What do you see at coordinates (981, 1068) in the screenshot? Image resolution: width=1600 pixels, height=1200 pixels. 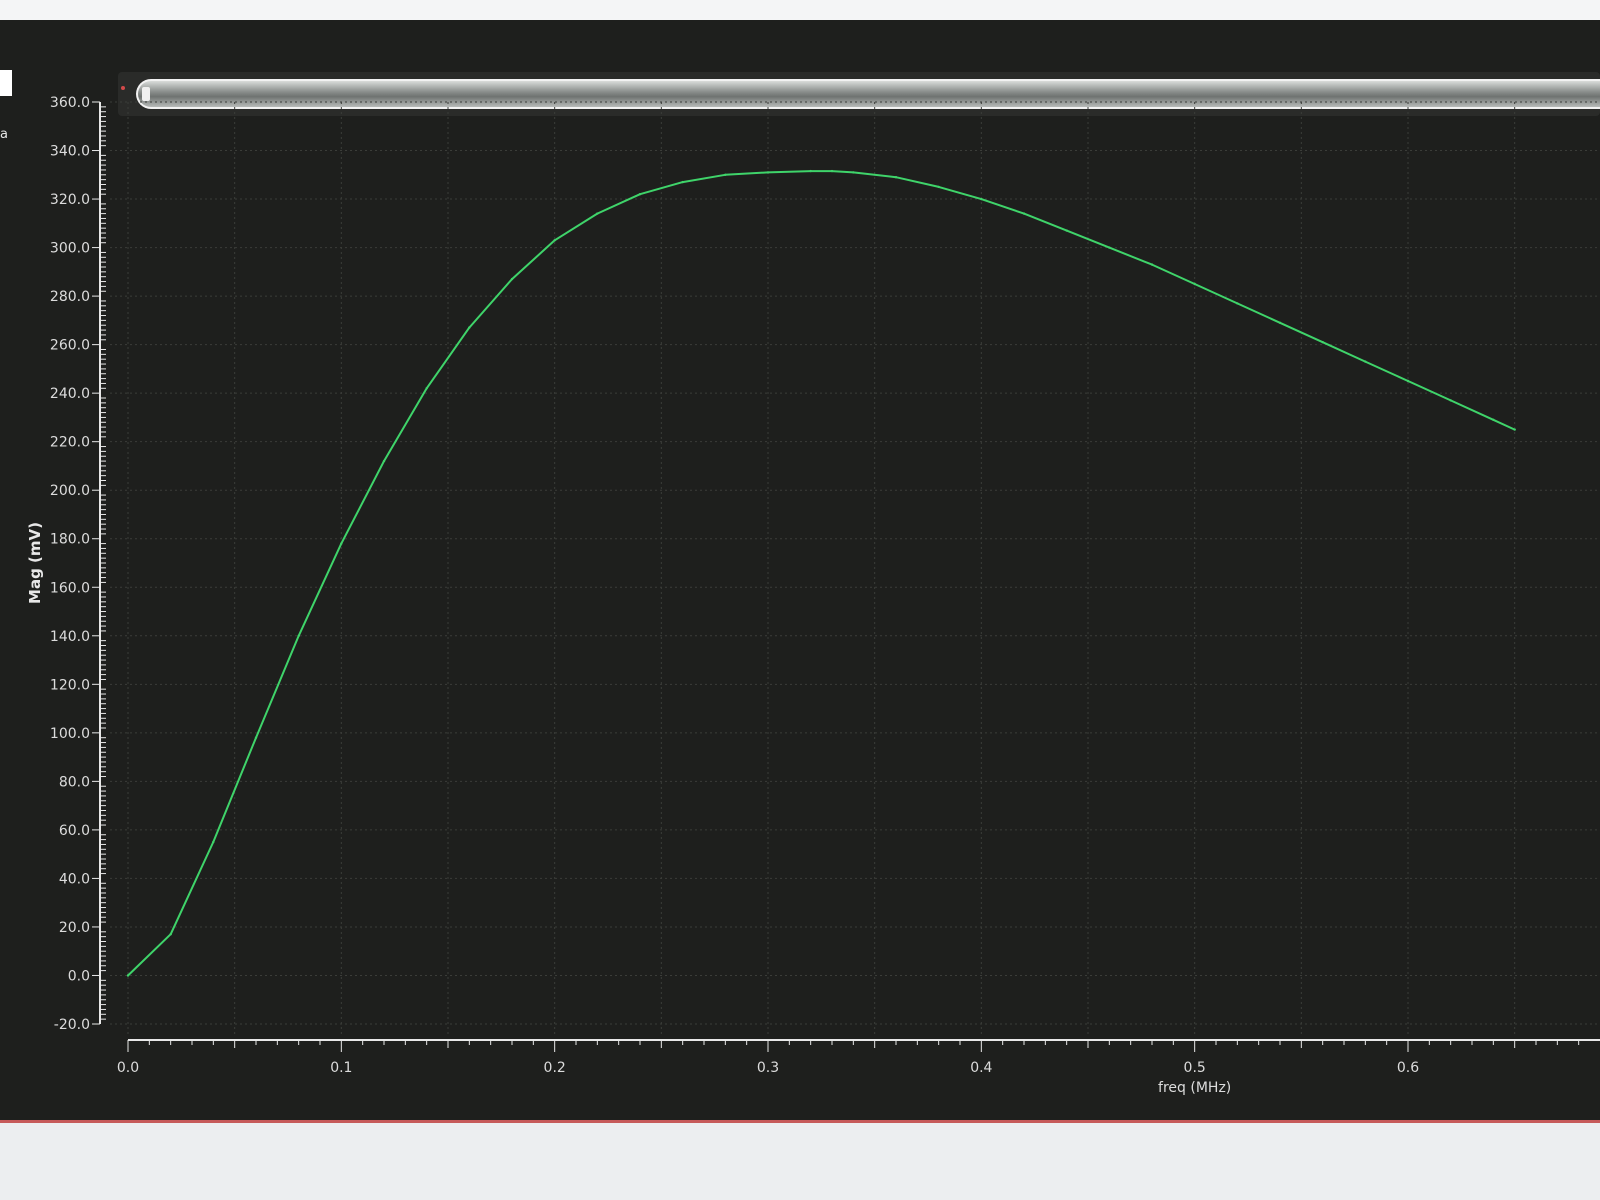 I see `x-tick-label: 0.4` at bounding box center [981, 1068].